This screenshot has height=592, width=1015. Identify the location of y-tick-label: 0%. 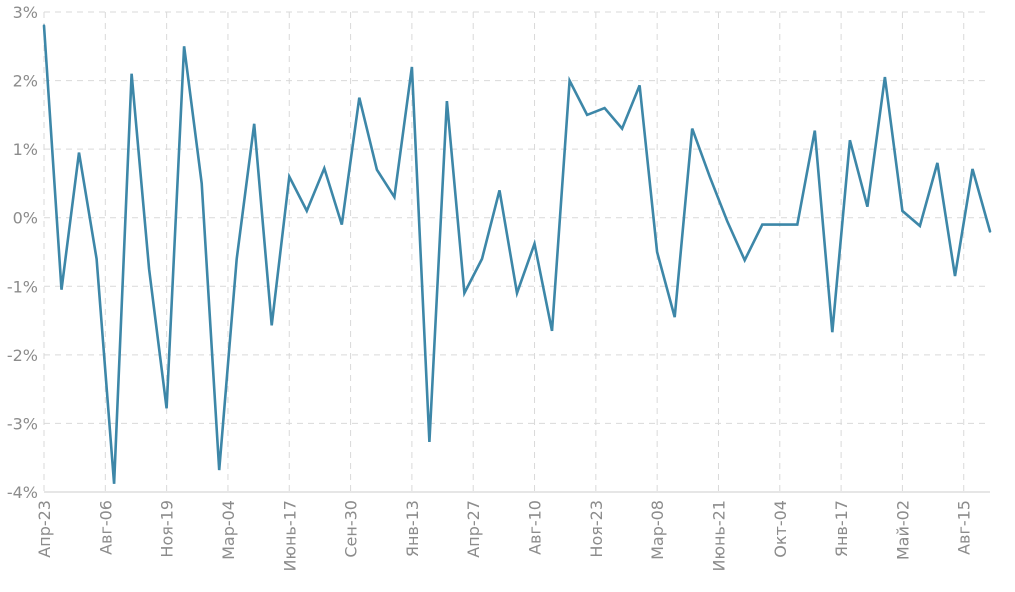
(25, 218).